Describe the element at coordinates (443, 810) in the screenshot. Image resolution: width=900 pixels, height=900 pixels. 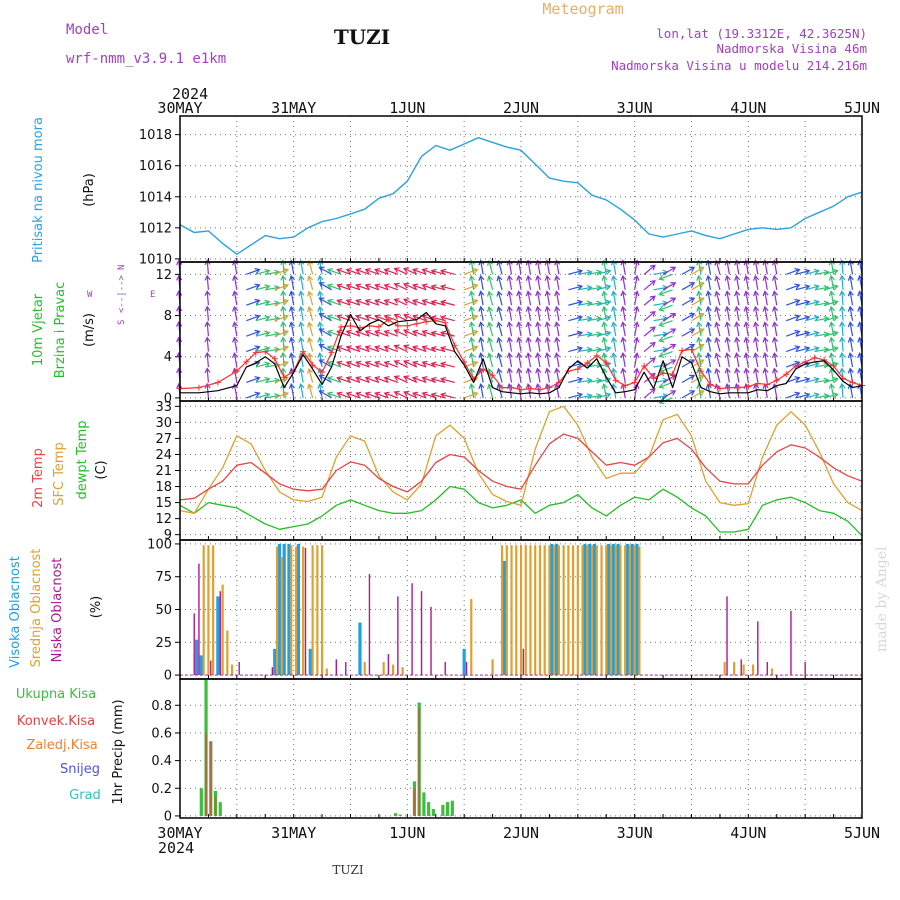
I see `total-precip-bar` at that location.